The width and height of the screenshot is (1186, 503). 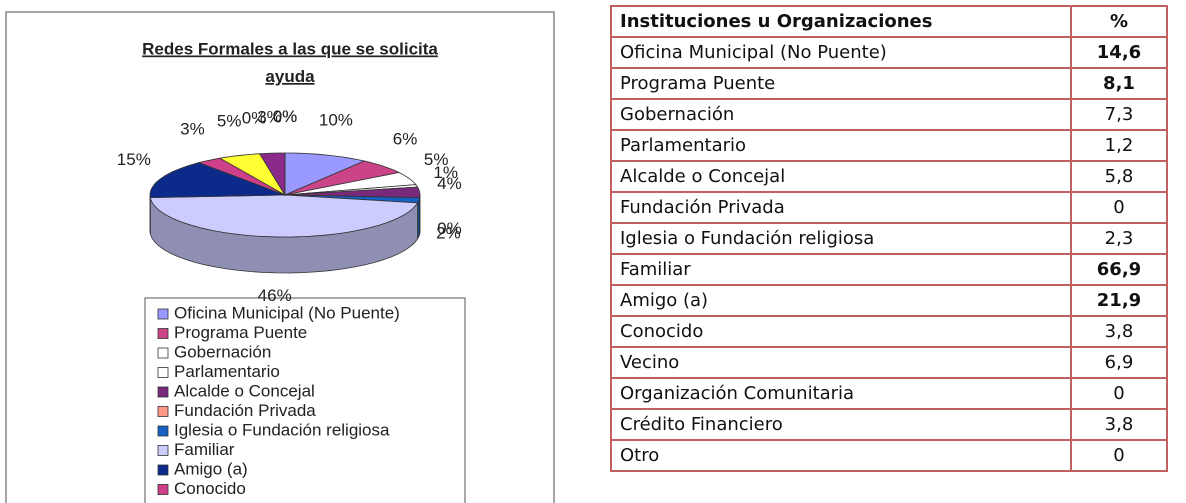 I want to click on legend-label: Oficina Municipal (No Puente), so click(x=287, y=312).